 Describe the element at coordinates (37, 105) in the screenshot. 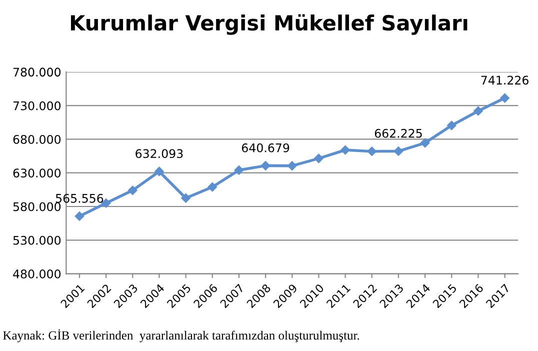

I see `y-tick-label: 730.000` at that location.